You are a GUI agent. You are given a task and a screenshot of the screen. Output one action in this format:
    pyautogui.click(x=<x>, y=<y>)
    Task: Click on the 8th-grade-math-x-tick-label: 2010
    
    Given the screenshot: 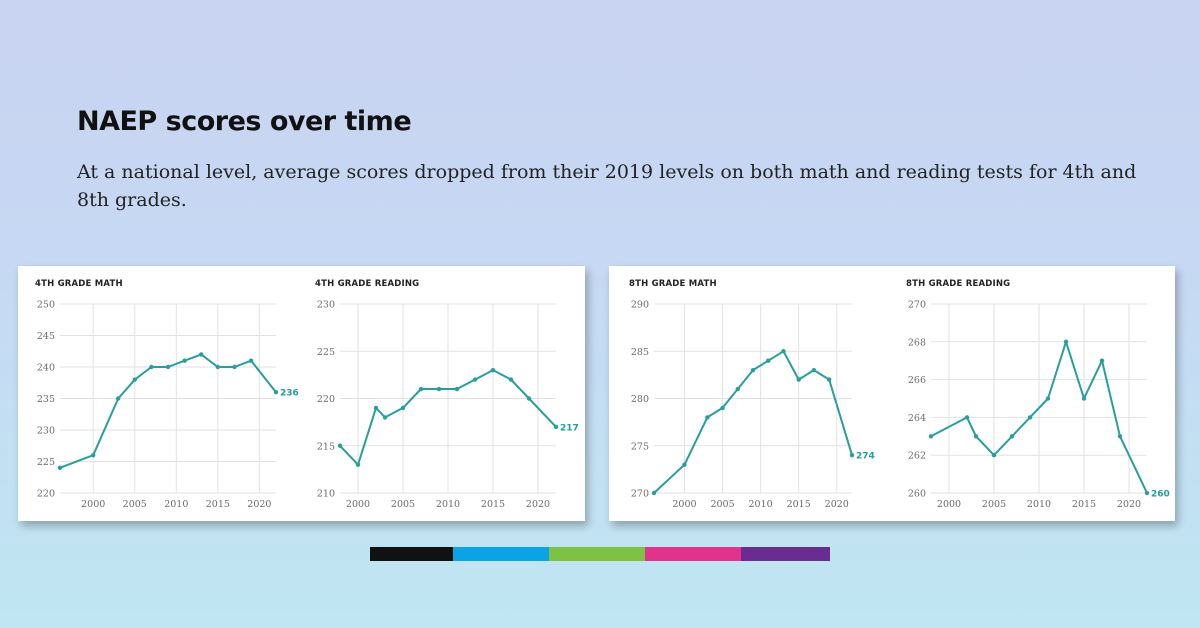 What is the action you would take?
    pyautogui.click(x=761, y=504)
    